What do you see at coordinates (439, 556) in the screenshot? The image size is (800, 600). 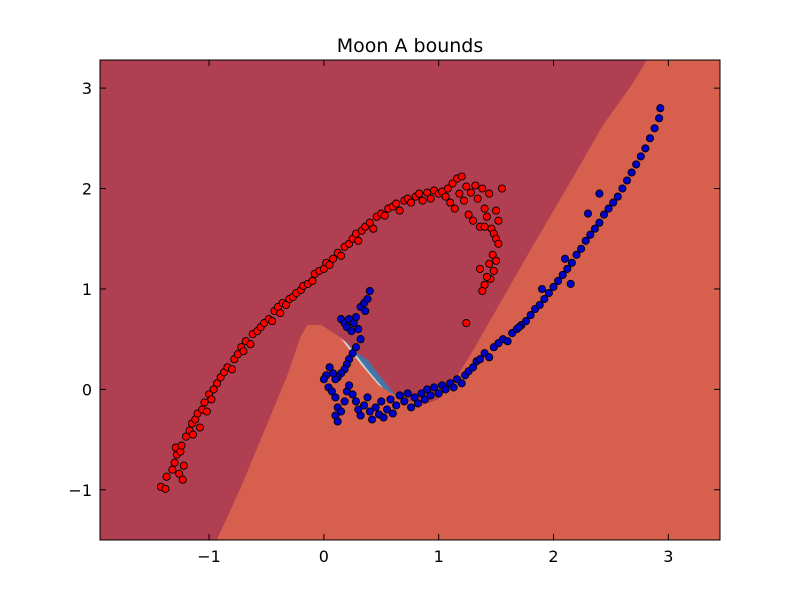 I see `x-tick-label: 1` at bounding box center [439, 556].